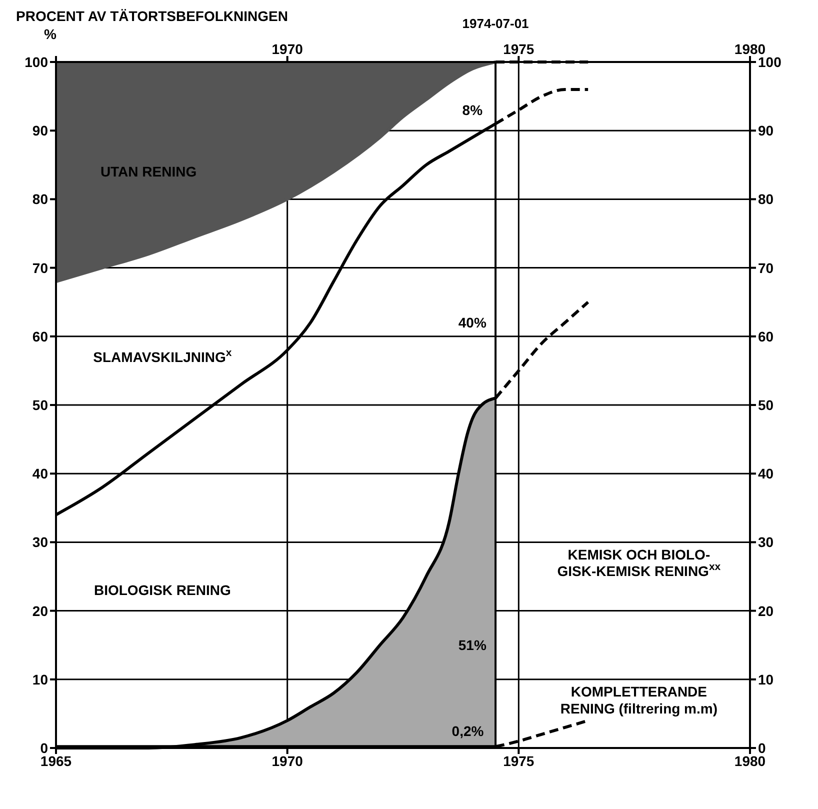  I want to click on y2-tick-label: 90, so click(766, 130).